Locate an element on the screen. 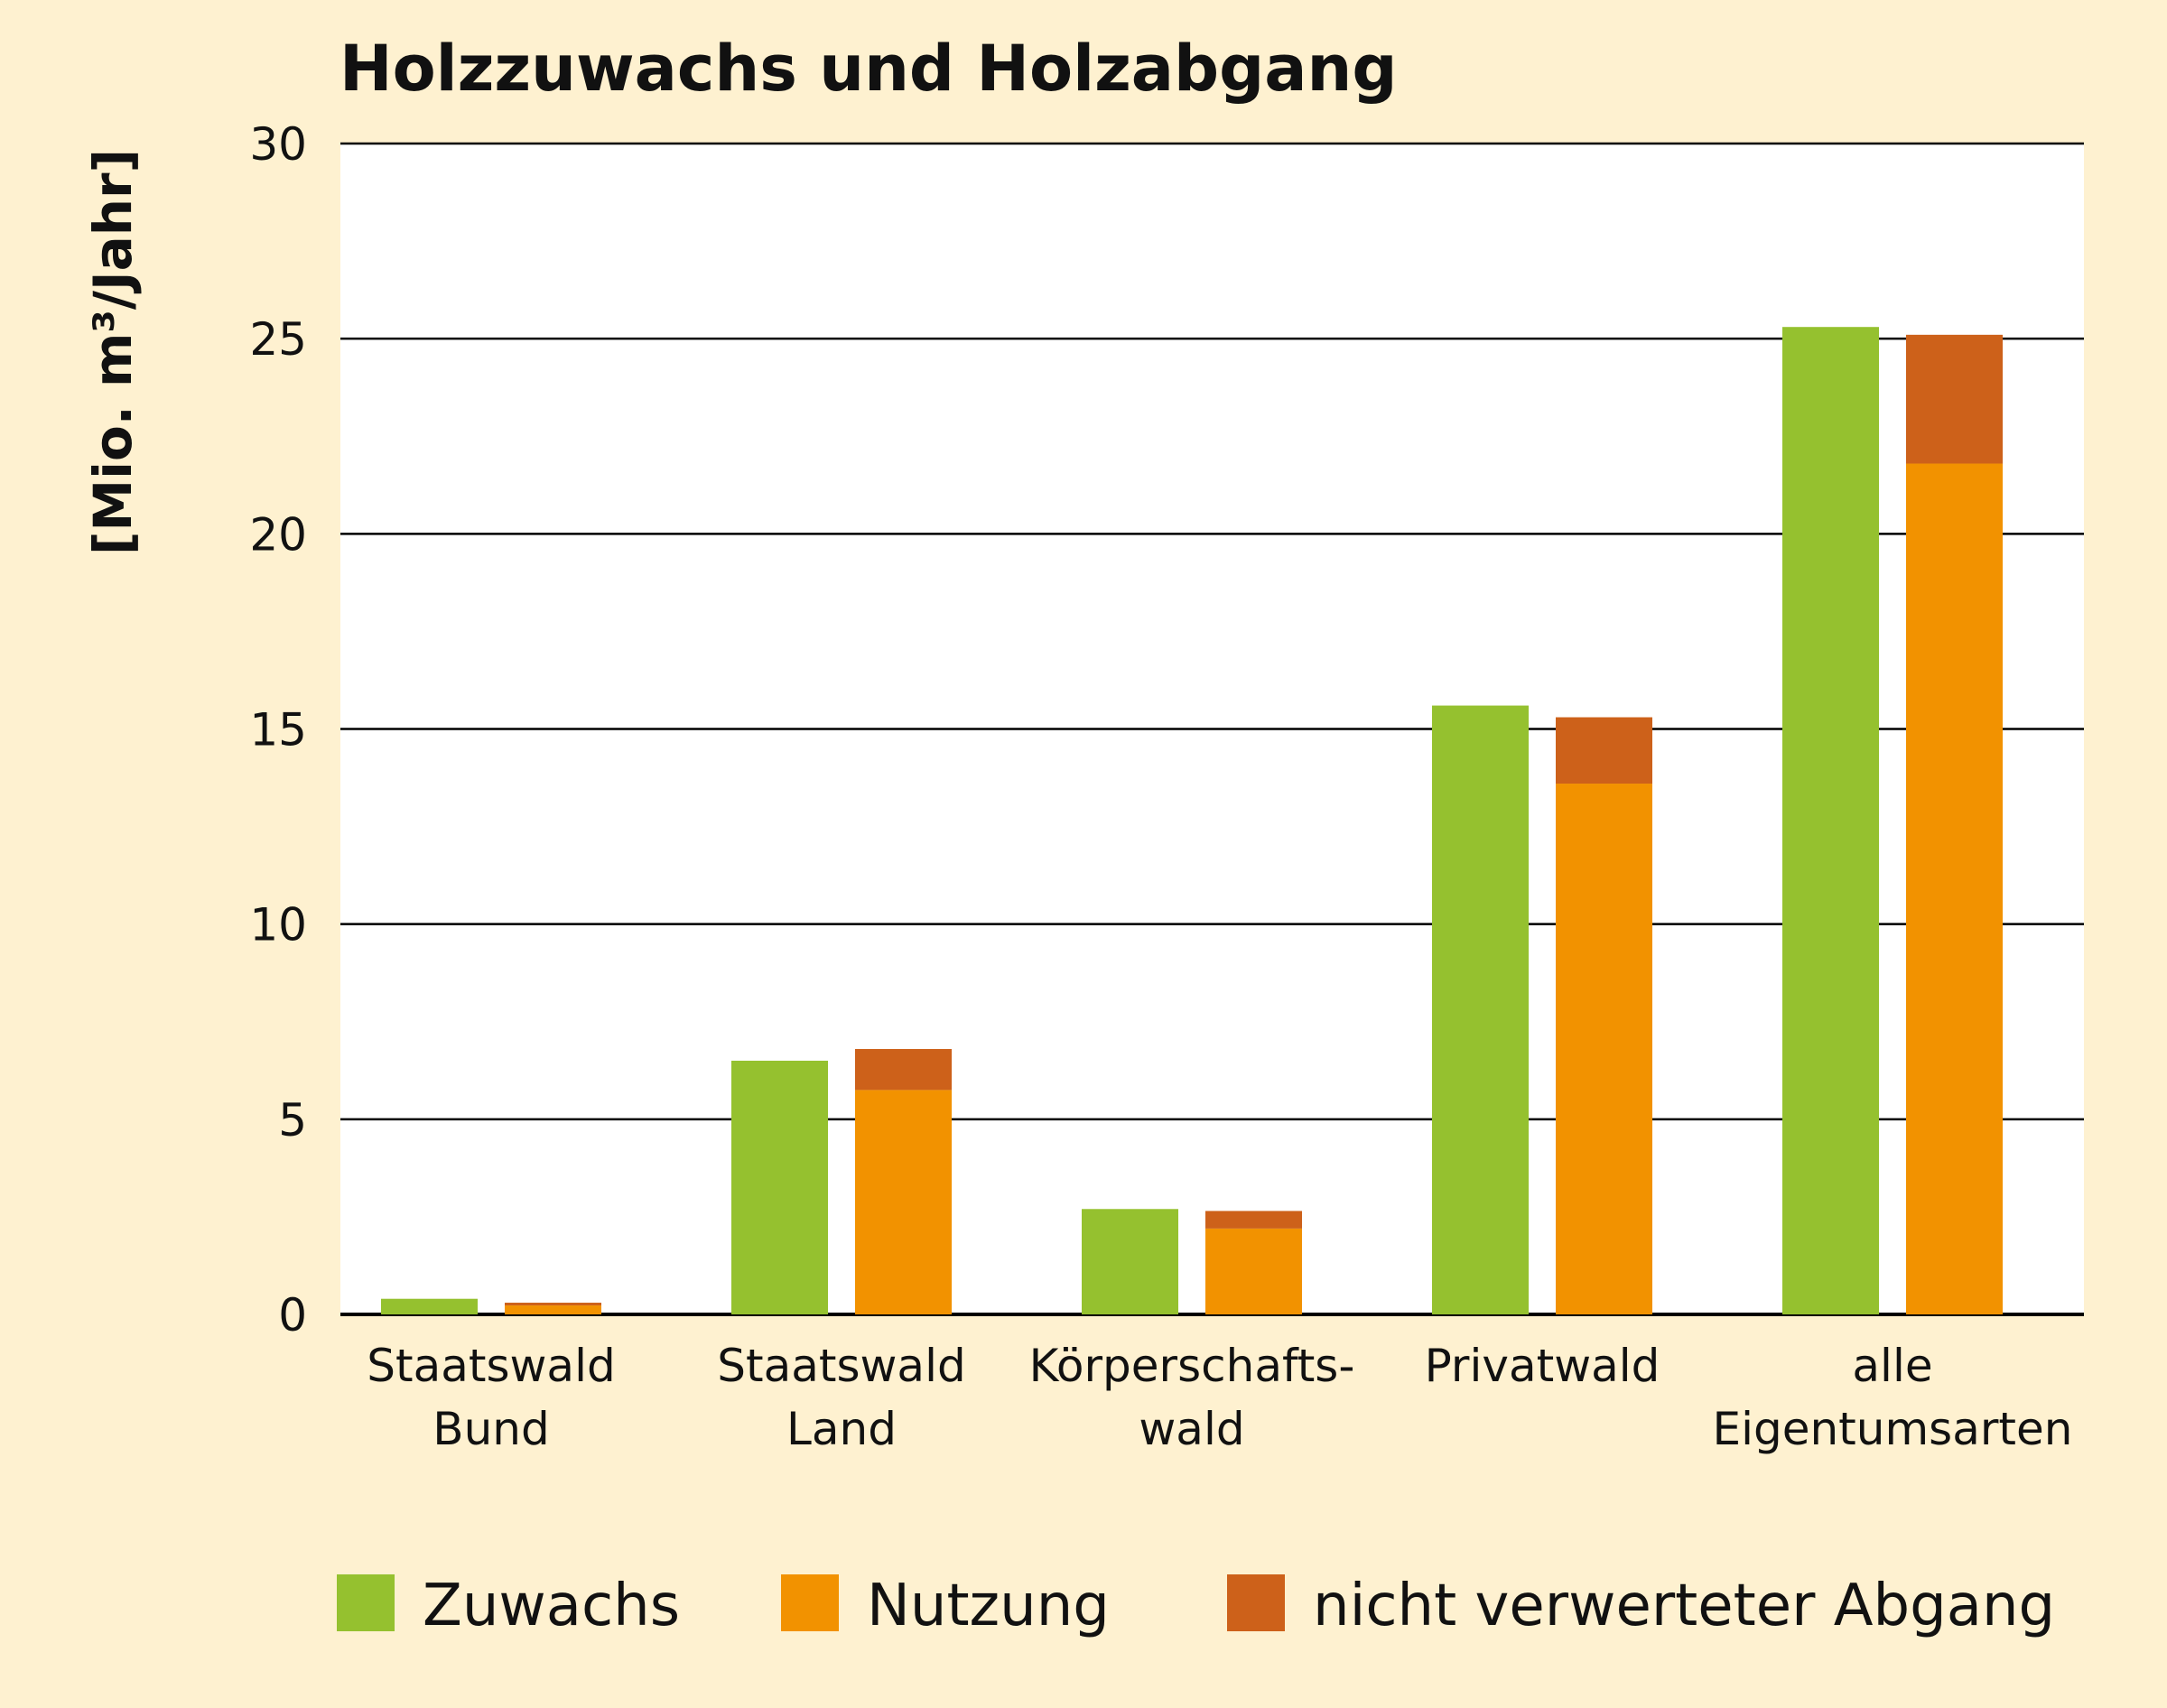 The height and width of the screenshot is (1708, 2167). y-tick-label: 0 is located at coordinates (292, 1315).